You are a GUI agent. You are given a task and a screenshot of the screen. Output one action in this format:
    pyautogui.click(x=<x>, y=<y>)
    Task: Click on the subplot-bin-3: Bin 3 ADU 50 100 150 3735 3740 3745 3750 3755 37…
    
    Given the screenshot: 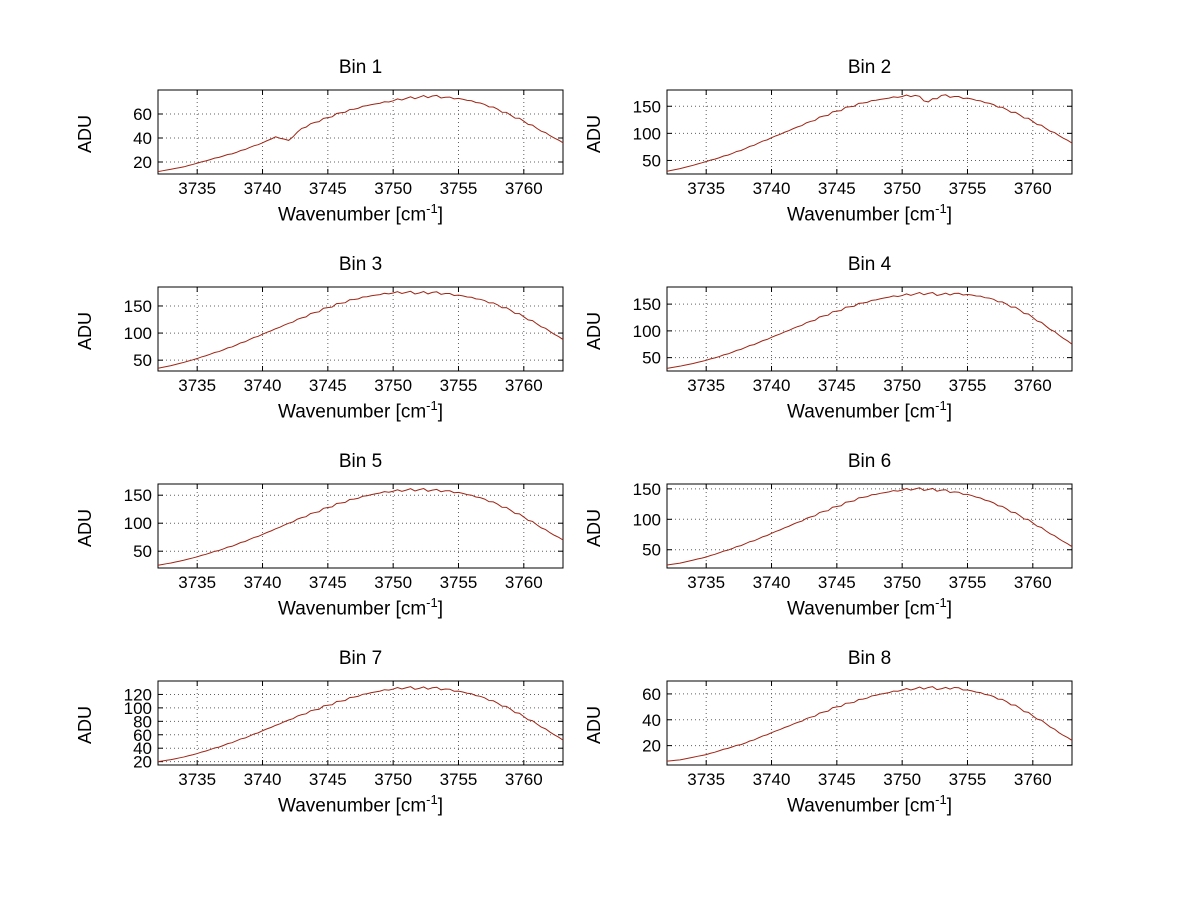 What is the action you would take?
    pyautogui.click(x=320, y=338)
    